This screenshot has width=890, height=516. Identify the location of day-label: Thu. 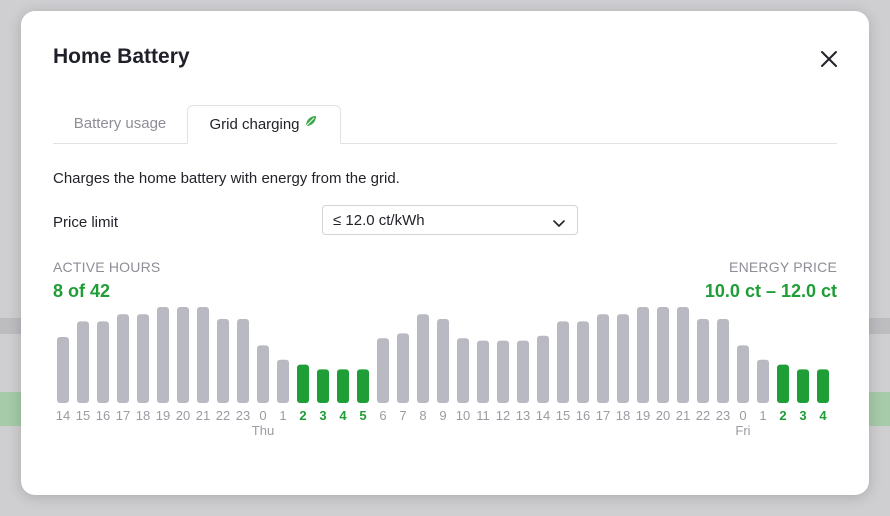
(263, 430).